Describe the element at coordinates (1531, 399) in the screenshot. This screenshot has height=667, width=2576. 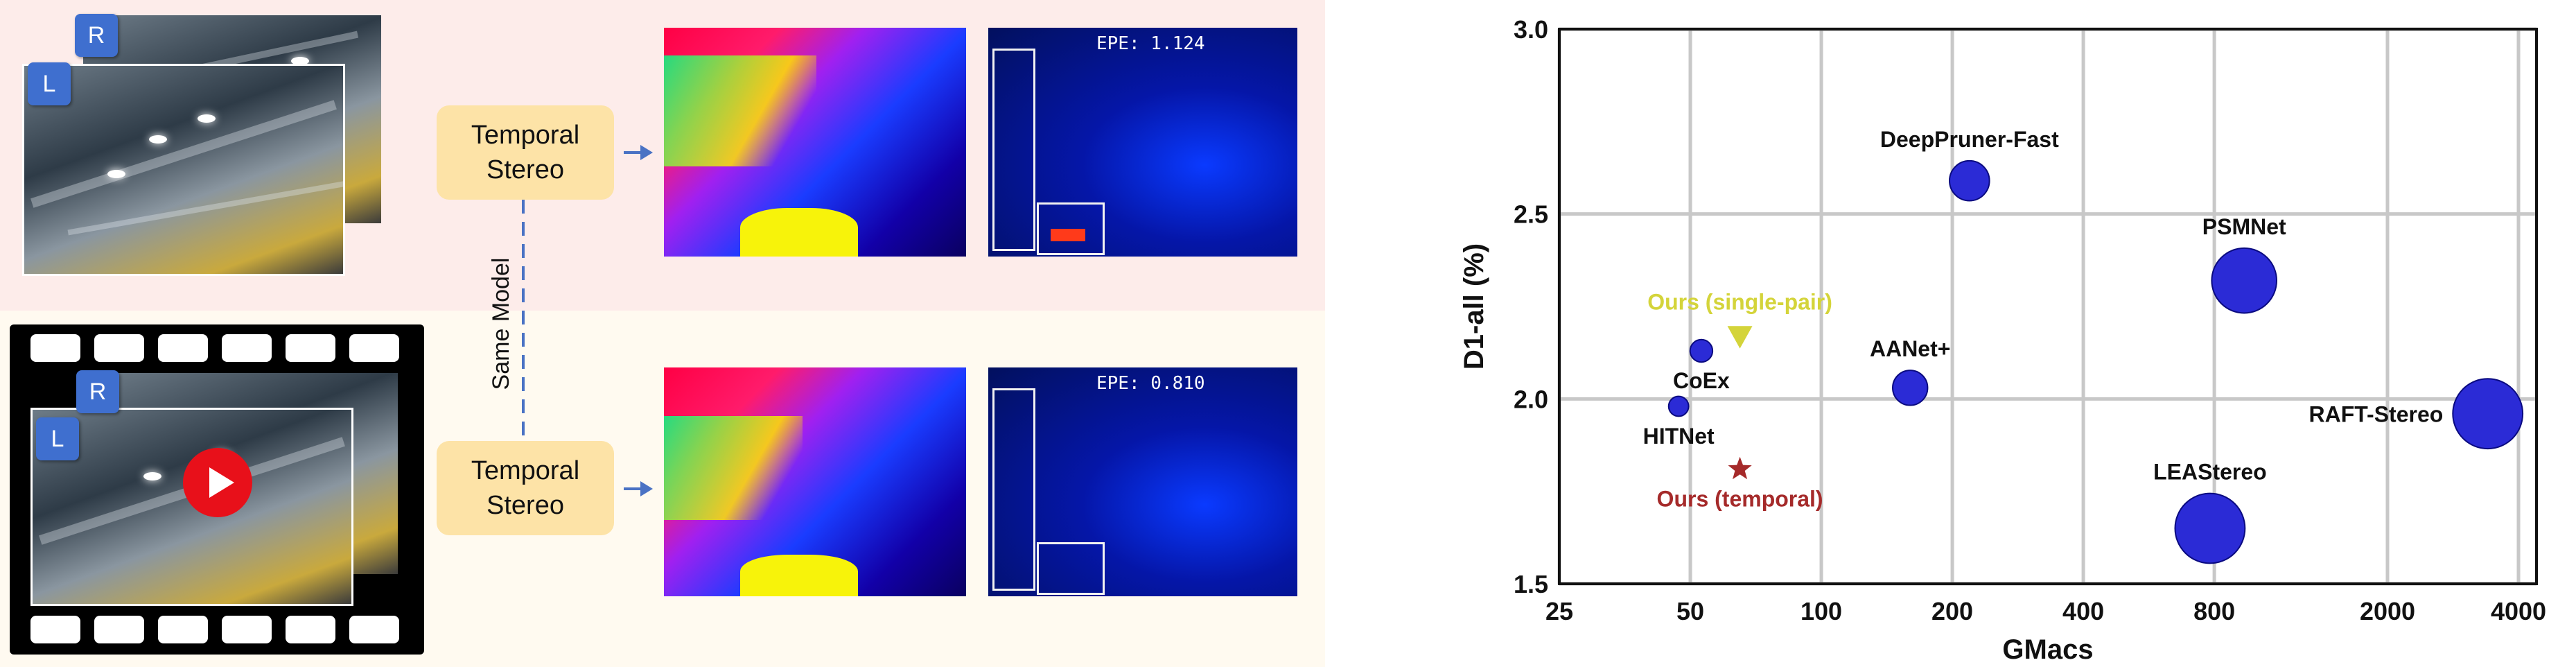
I see `y-tick-label: 2.0` at that location.